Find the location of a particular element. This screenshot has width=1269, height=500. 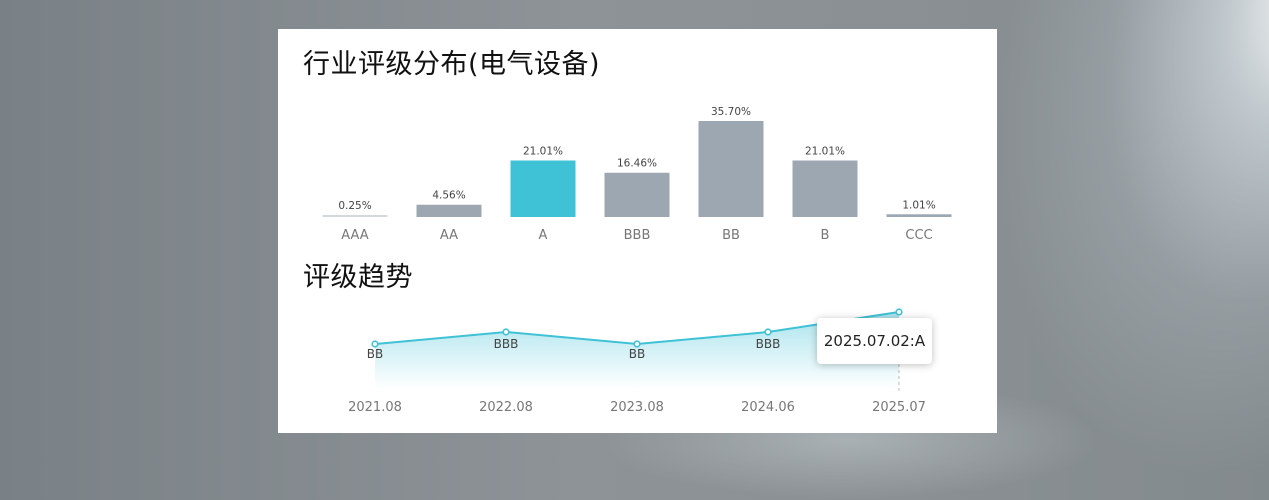

x-tick-BB: BB is located at coordinates (731, 235).